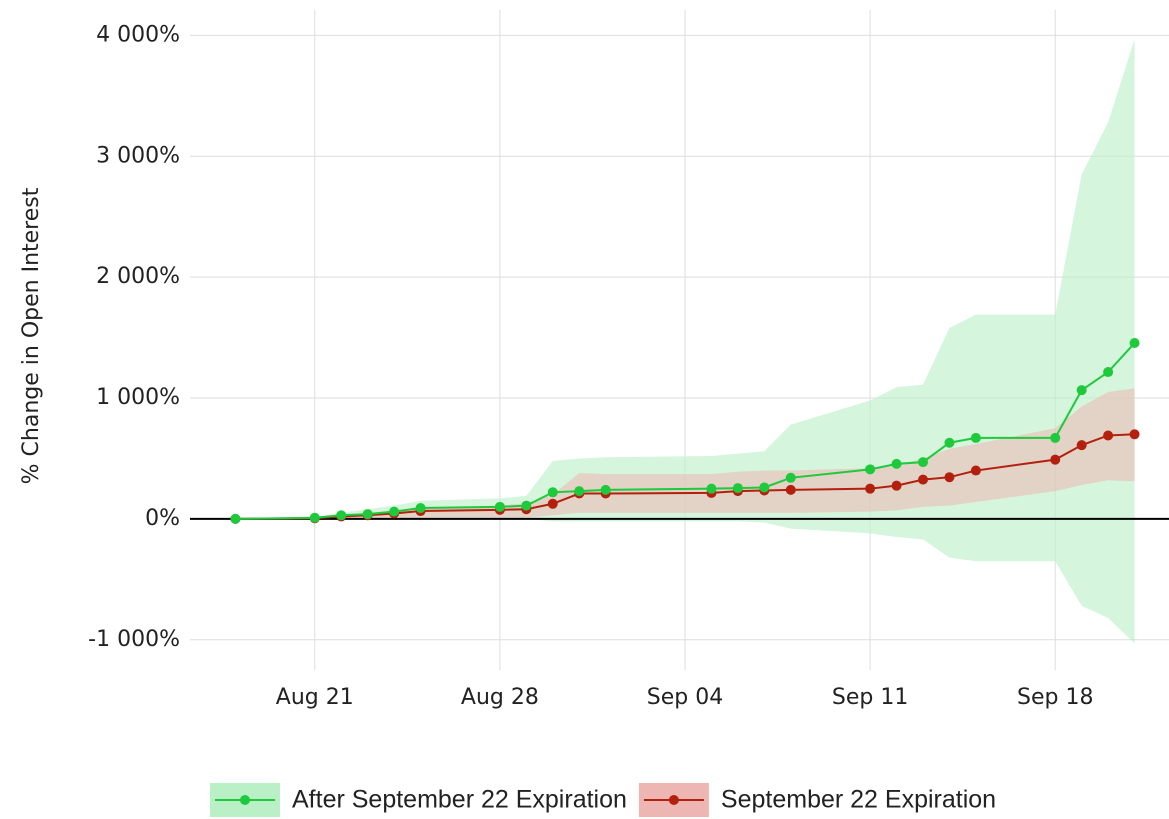  What do you see at coordinates (870, 697) in the screenshot?
I see `x-tick-label: Sep 11` at bounding box center [870, 697].